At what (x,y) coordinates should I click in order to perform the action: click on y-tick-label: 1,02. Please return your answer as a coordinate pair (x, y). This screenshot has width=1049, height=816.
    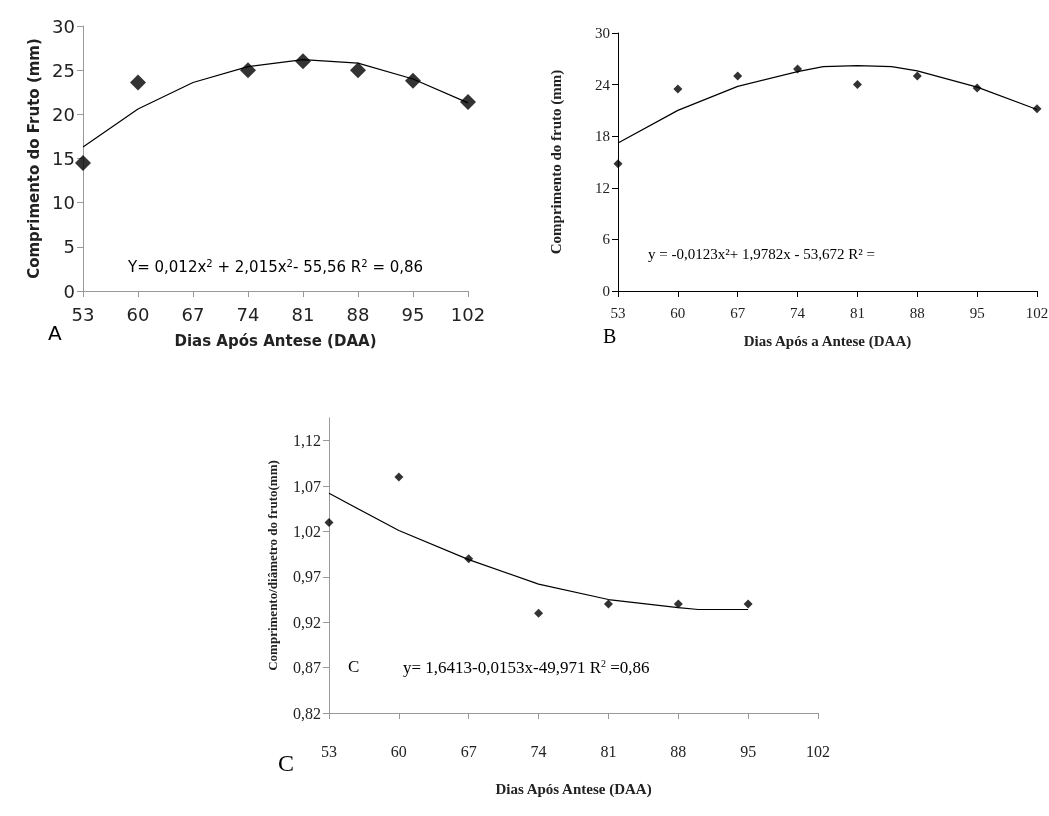
    Looking at the image, I should click on (307, 531).